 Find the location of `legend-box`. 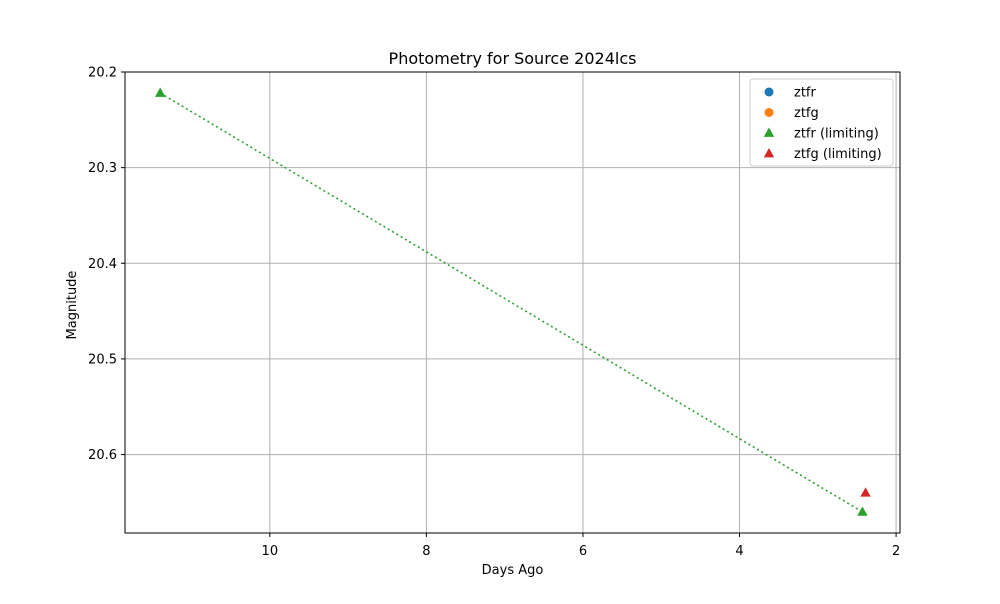

legend-box is located at coordinates (821, 122).